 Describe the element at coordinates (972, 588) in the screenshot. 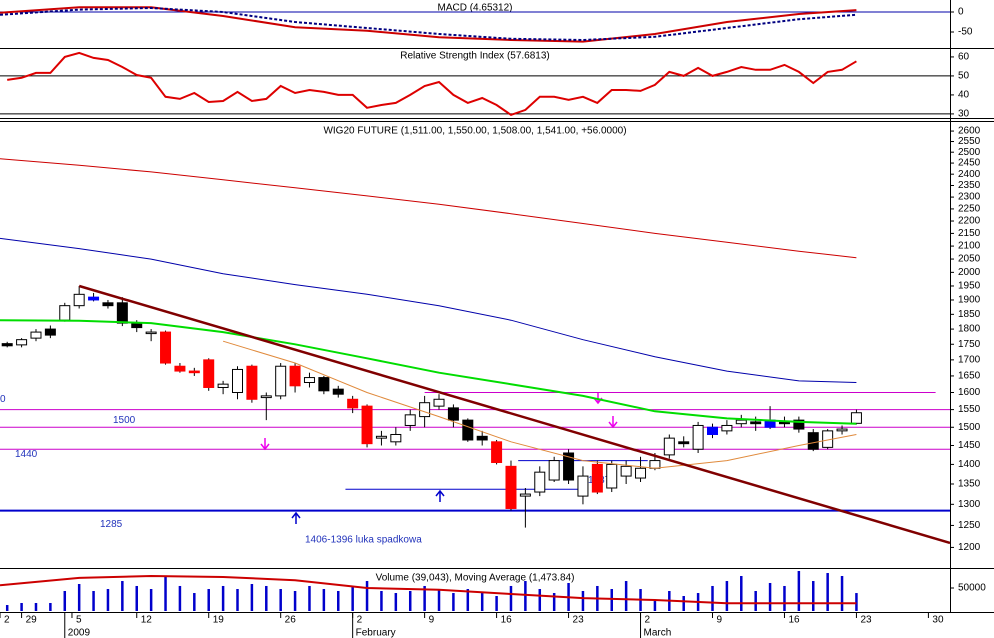

I see `y-tick-label: 50000` at that location.